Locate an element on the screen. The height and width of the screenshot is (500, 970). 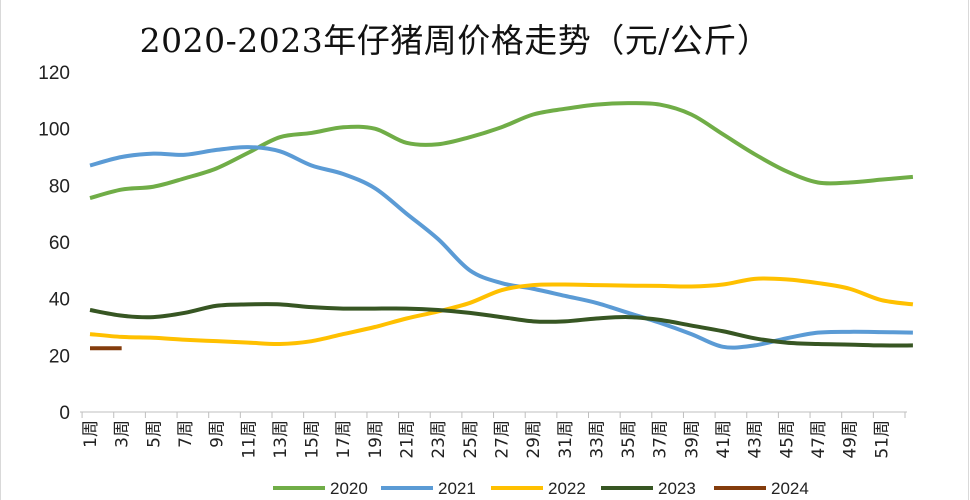
x-tick-label: 47周 is located at coordinates (819, 439).